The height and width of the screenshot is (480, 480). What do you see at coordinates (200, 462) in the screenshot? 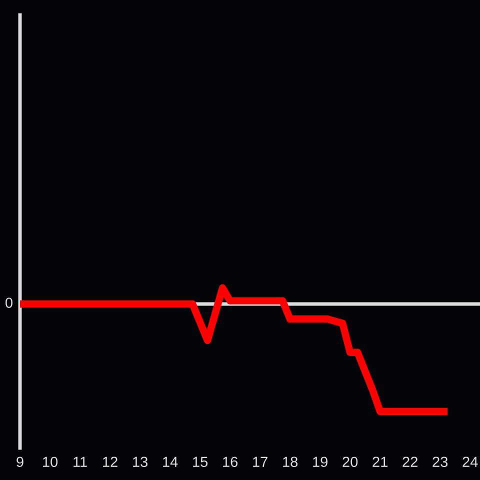
I see `x-tick-label: 15` at bounding box center [200, 462].